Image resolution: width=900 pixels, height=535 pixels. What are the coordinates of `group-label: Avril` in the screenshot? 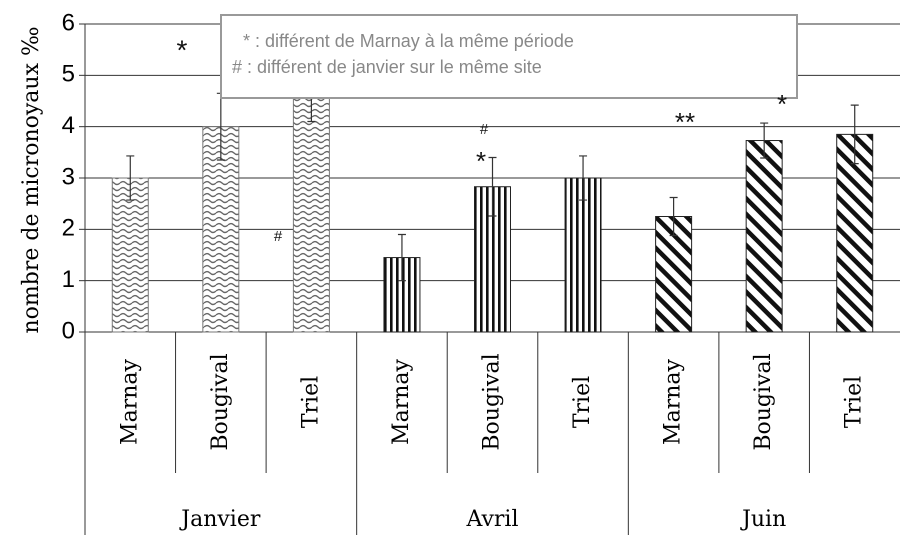 It's located at (491, 519).